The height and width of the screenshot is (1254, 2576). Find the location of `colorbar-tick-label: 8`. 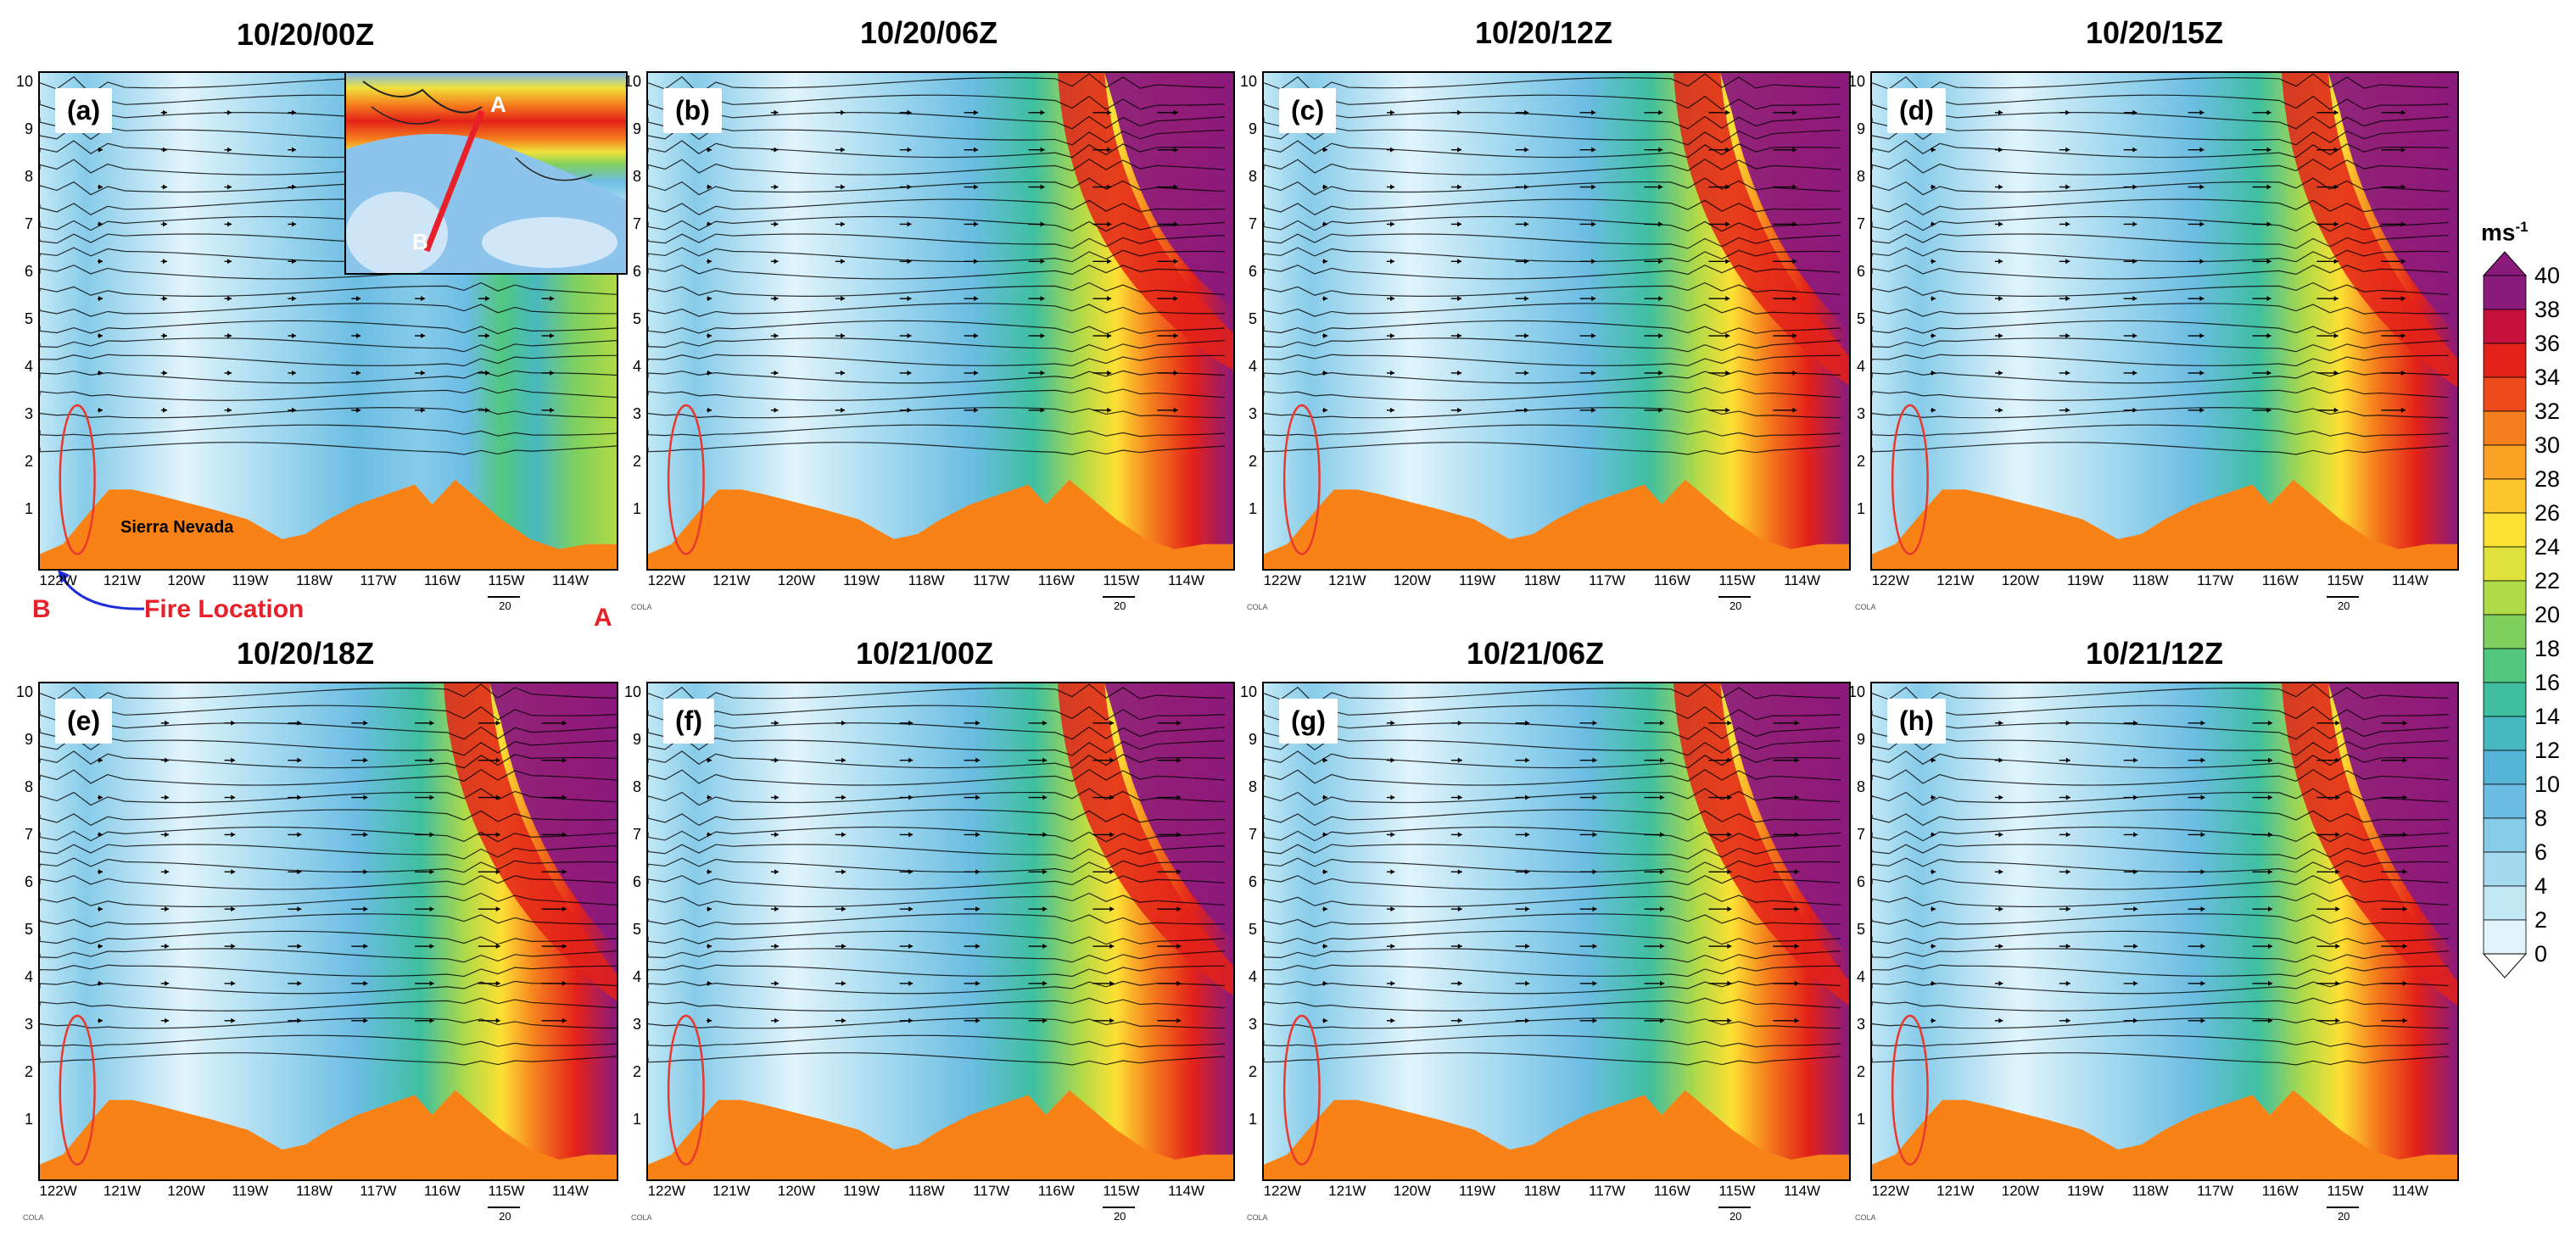

colorbar-tick-label: 8 is located at coordinates (2541, 818).